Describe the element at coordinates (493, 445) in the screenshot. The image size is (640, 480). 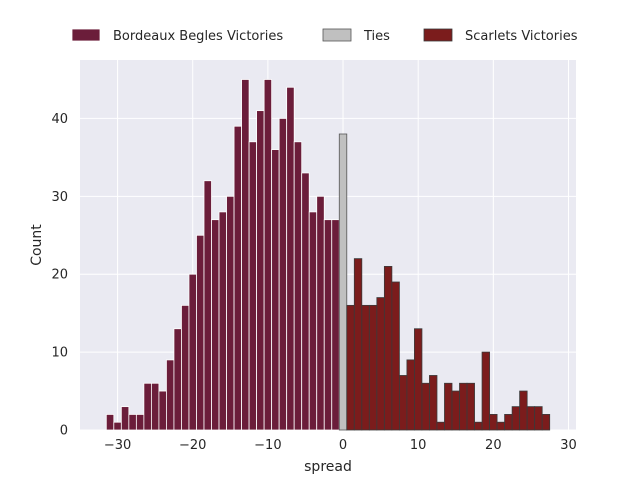
I see `x-tick-label: 20` at that location.